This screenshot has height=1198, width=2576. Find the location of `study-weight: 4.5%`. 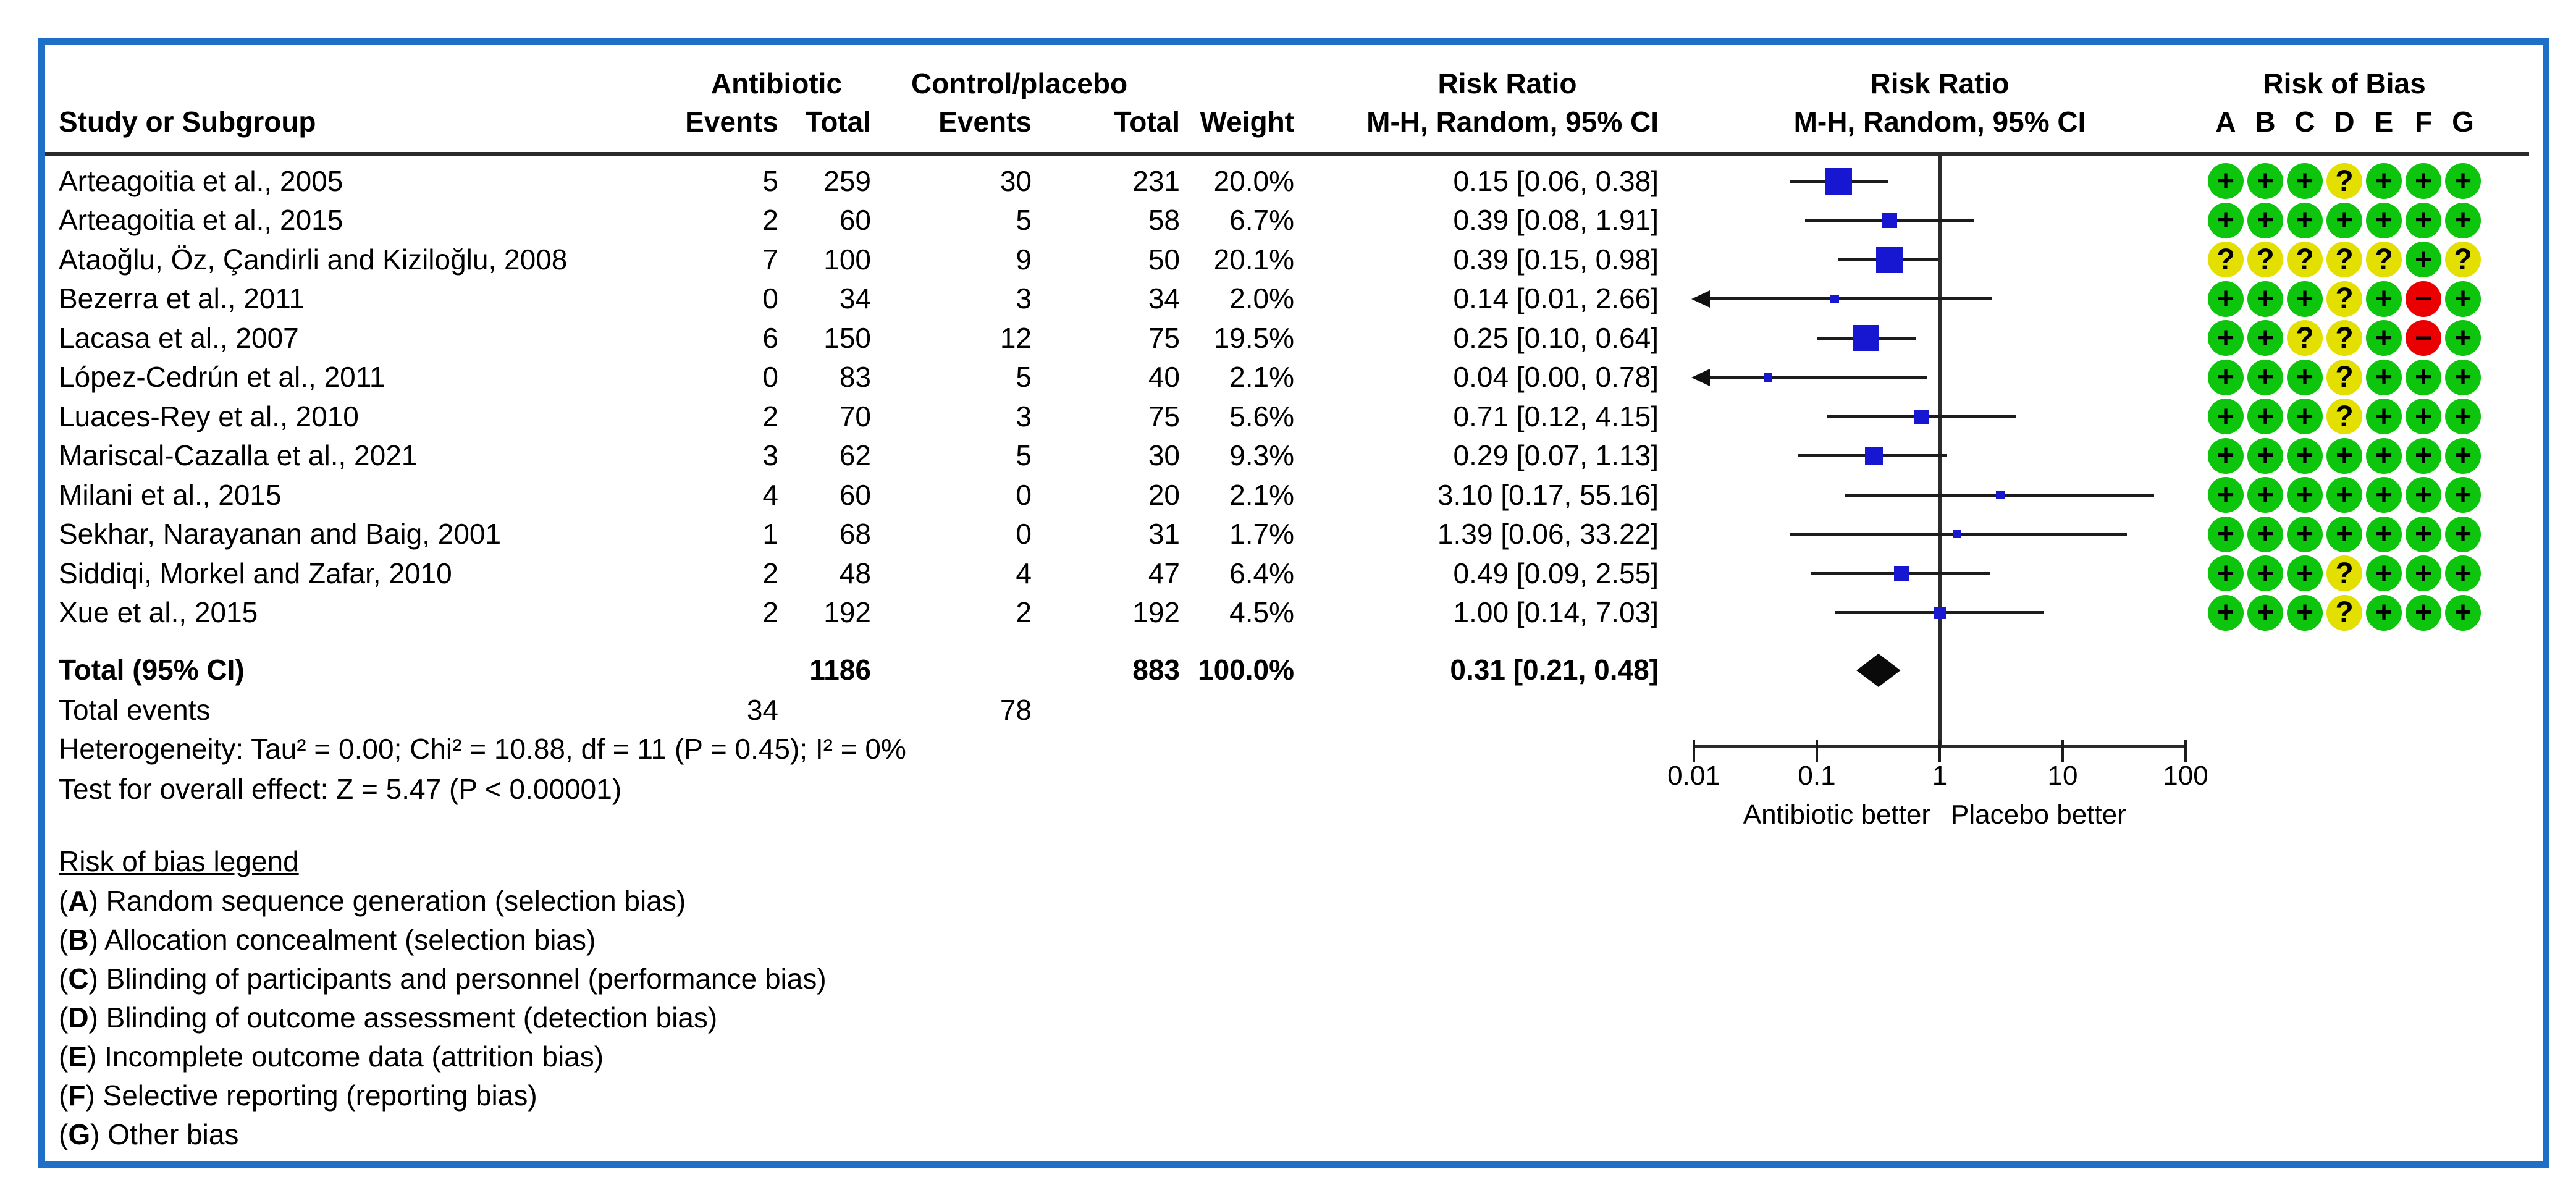

study-weight: 4.5% is located at coordinates (1261, 612).